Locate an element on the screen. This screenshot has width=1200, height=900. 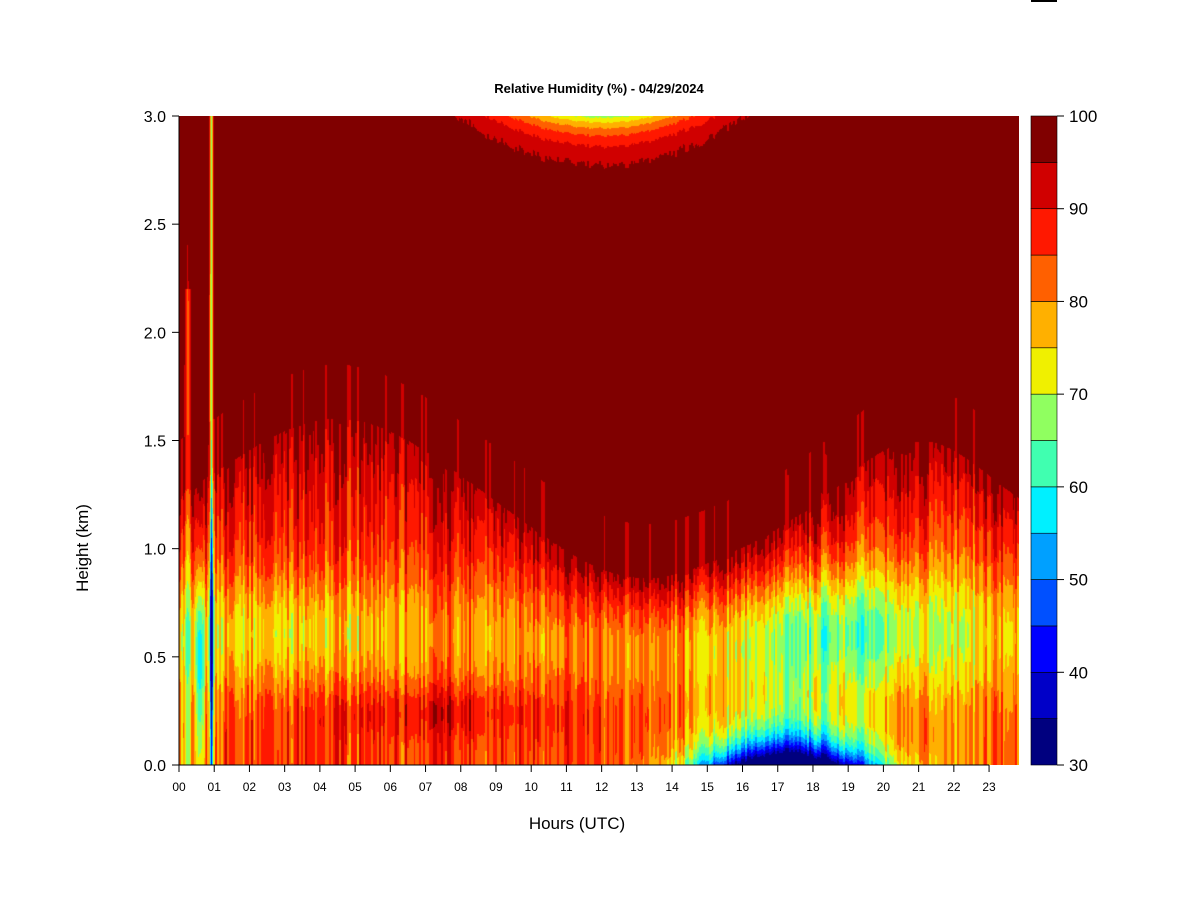
x-tick-label: 01 is located at coordinates (215, 787).